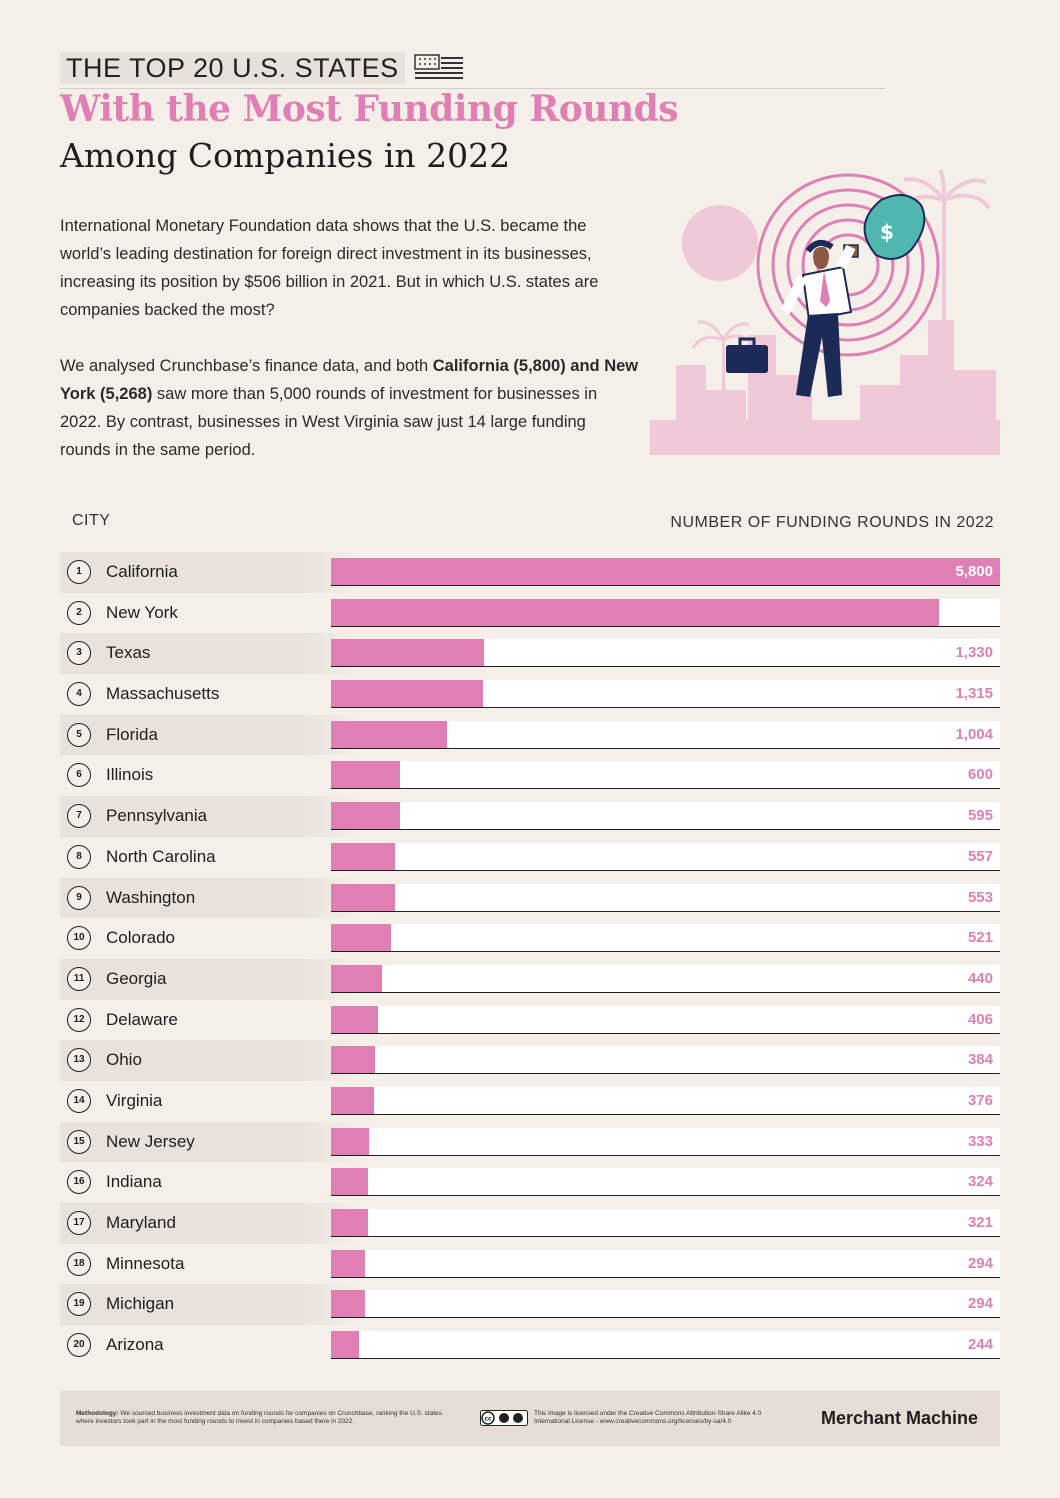 The image size is (1060, 1498). I want to click on state-label: Maryland, so click(141, 1222).